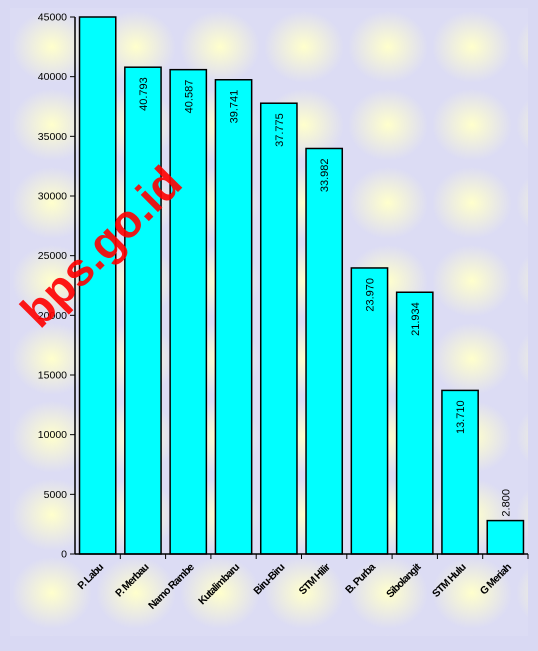 The width and height of the screenshot is (538, 651). I want to click on y-tick-label: 15000, so click(52, 376).